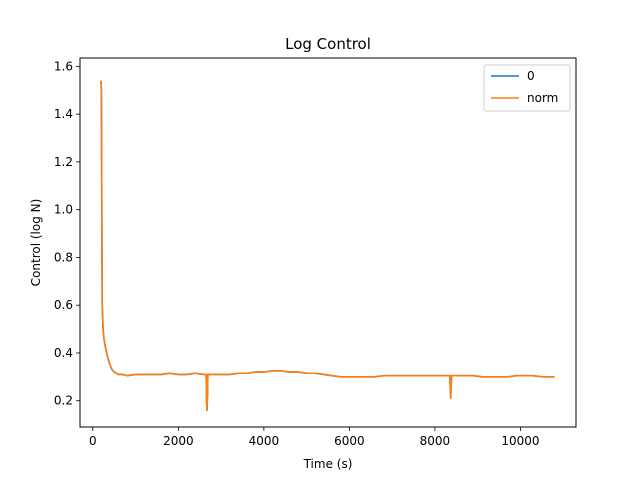 The height and width of the screenshot is (480, 640). I want to click on y-tick-label: 0.8, so click(63, 257).